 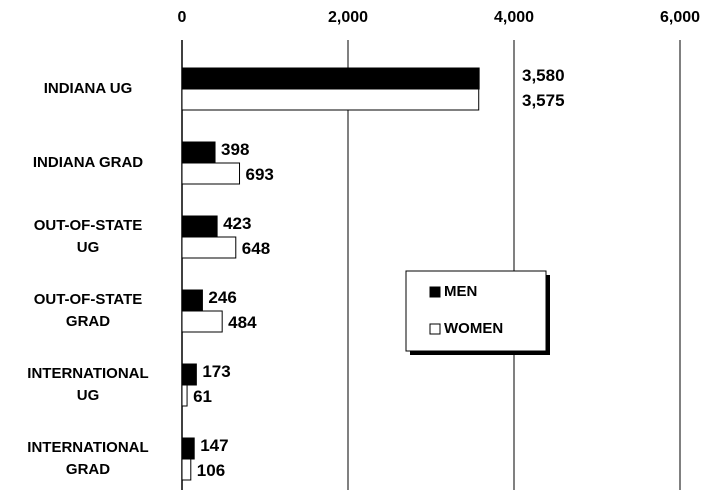 I want to click on value-label: 61, so click(x=202, y=396).